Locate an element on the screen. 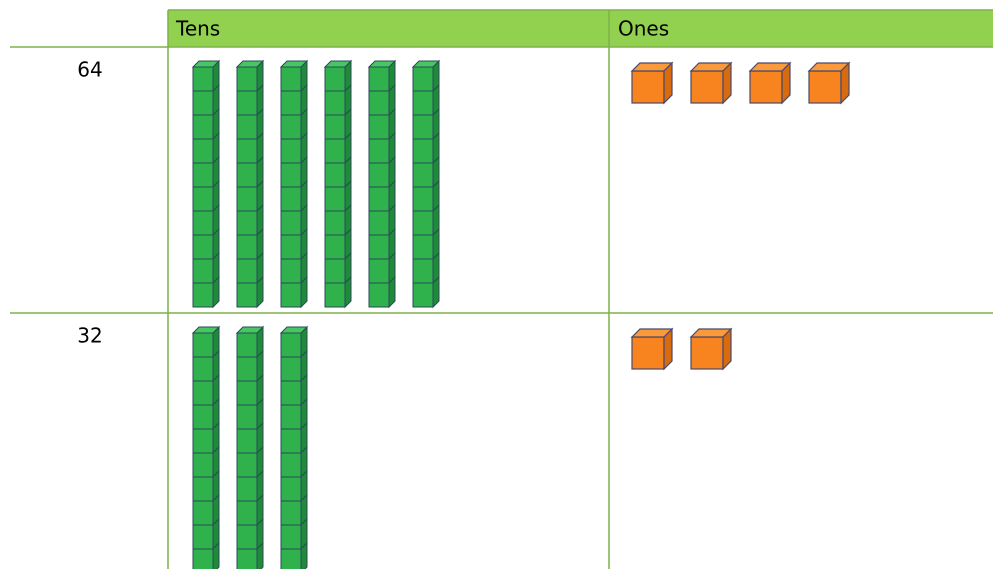  header-row is located at coordinates (580, 28).